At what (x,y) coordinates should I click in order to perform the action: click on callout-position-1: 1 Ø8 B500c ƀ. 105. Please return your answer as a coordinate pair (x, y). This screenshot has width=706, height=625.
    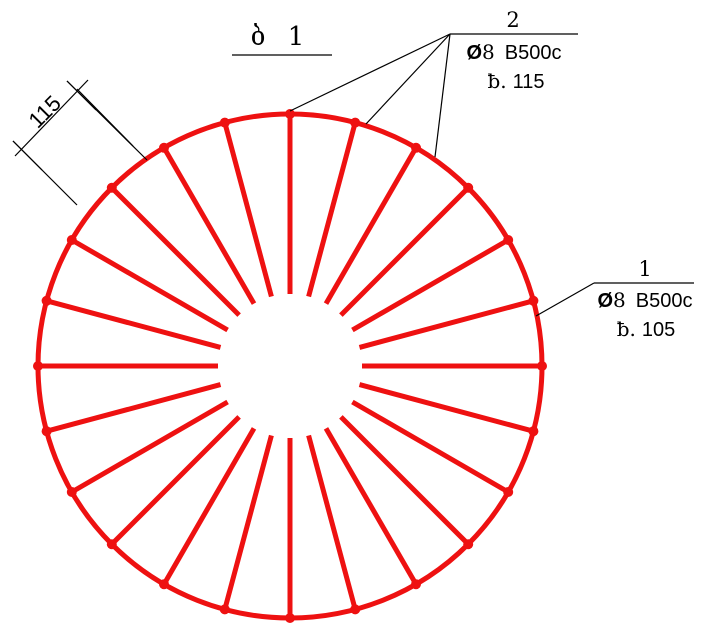
    Looking at the image, I should click on (614, 299).